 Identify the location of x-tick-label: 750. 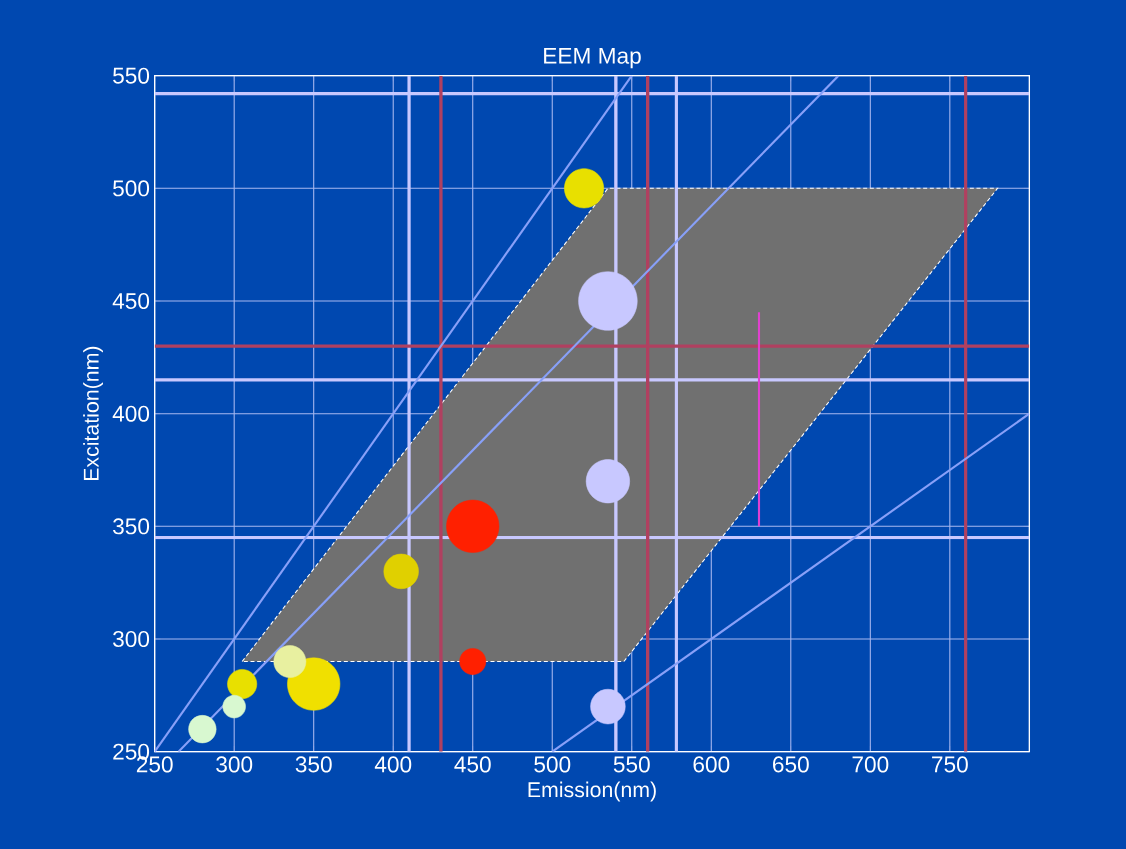
(950, 764).